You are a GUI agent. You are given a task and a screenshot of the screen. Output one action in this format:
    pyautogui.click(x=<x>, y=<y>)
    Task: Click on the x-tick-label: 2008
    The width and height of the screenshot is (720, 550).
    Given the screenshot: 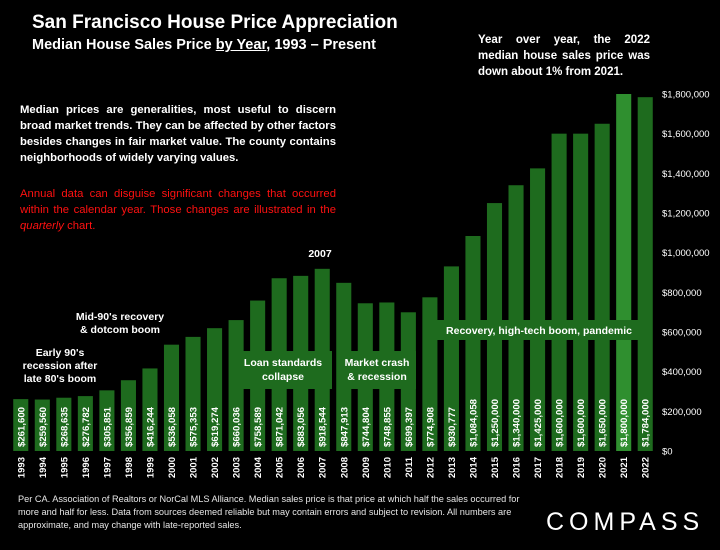 What is the action you would take?
    pyautogui.click(x=344, y=467)
    